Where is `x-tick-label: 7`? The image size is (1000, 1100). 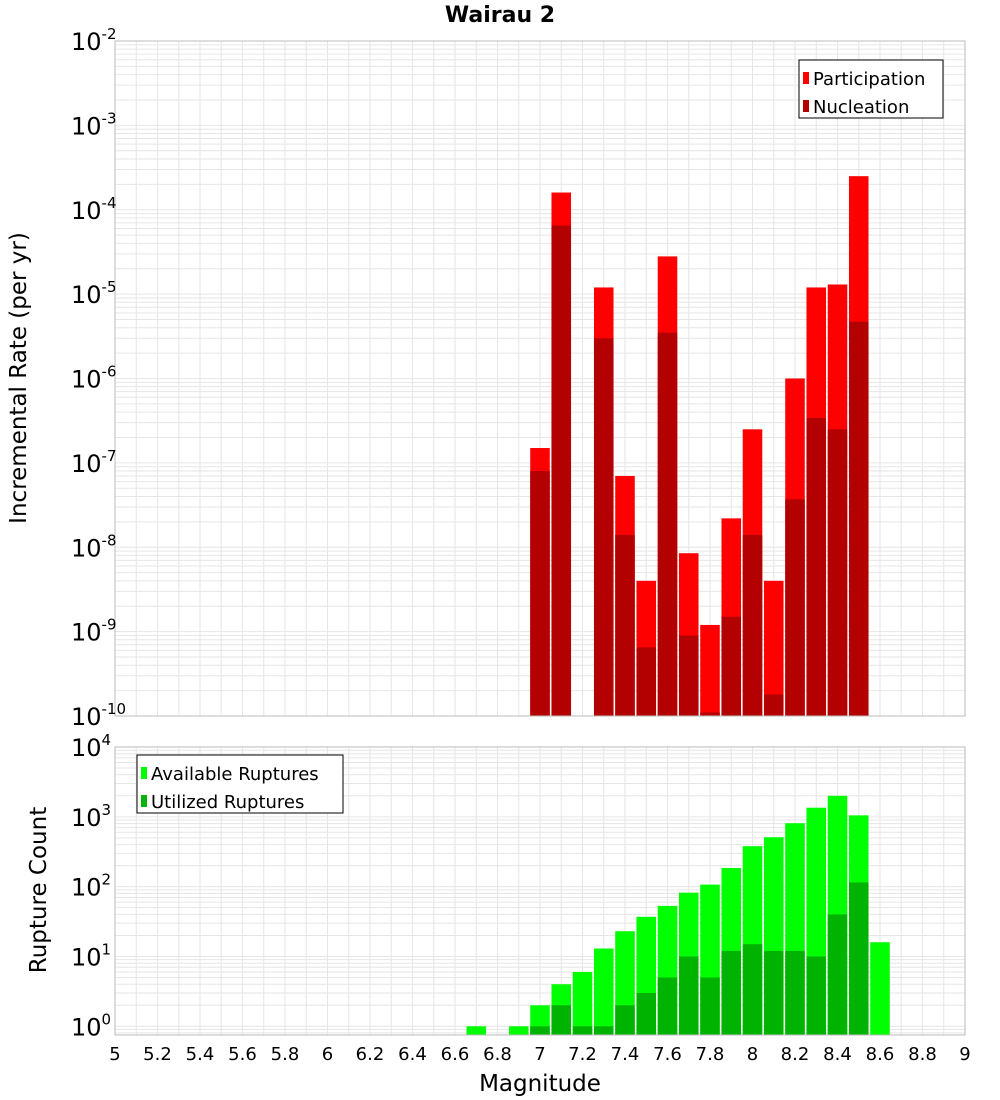
x-tick-label: 7 is located at coordinates (539, 1054).